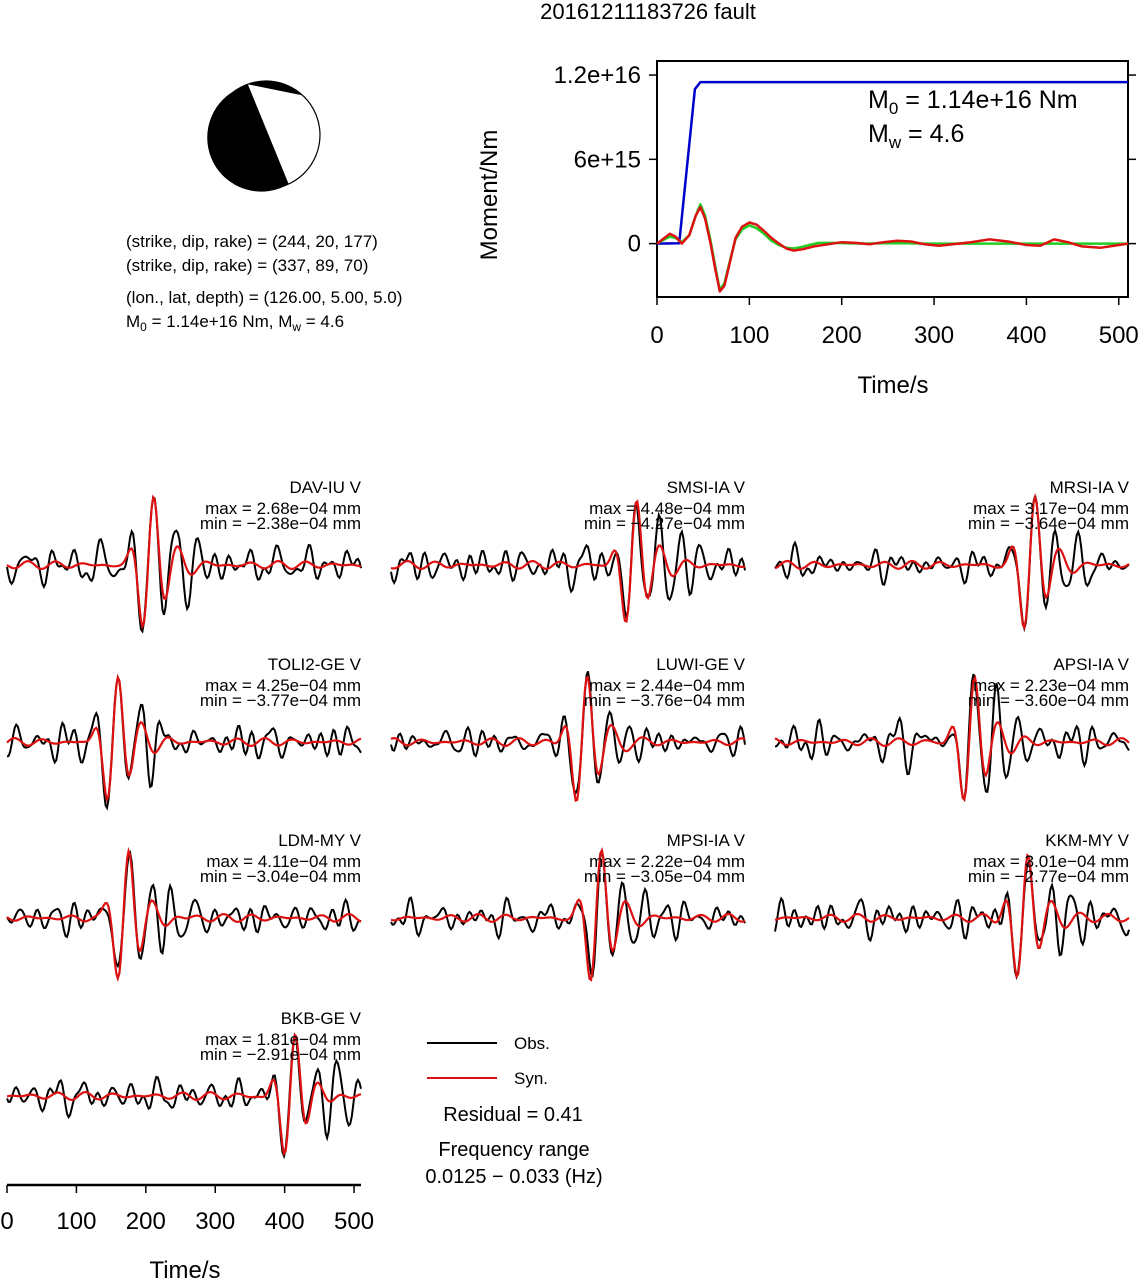  I want to click on station-min: min = −4.27e−04 mm, so click(664, 523).